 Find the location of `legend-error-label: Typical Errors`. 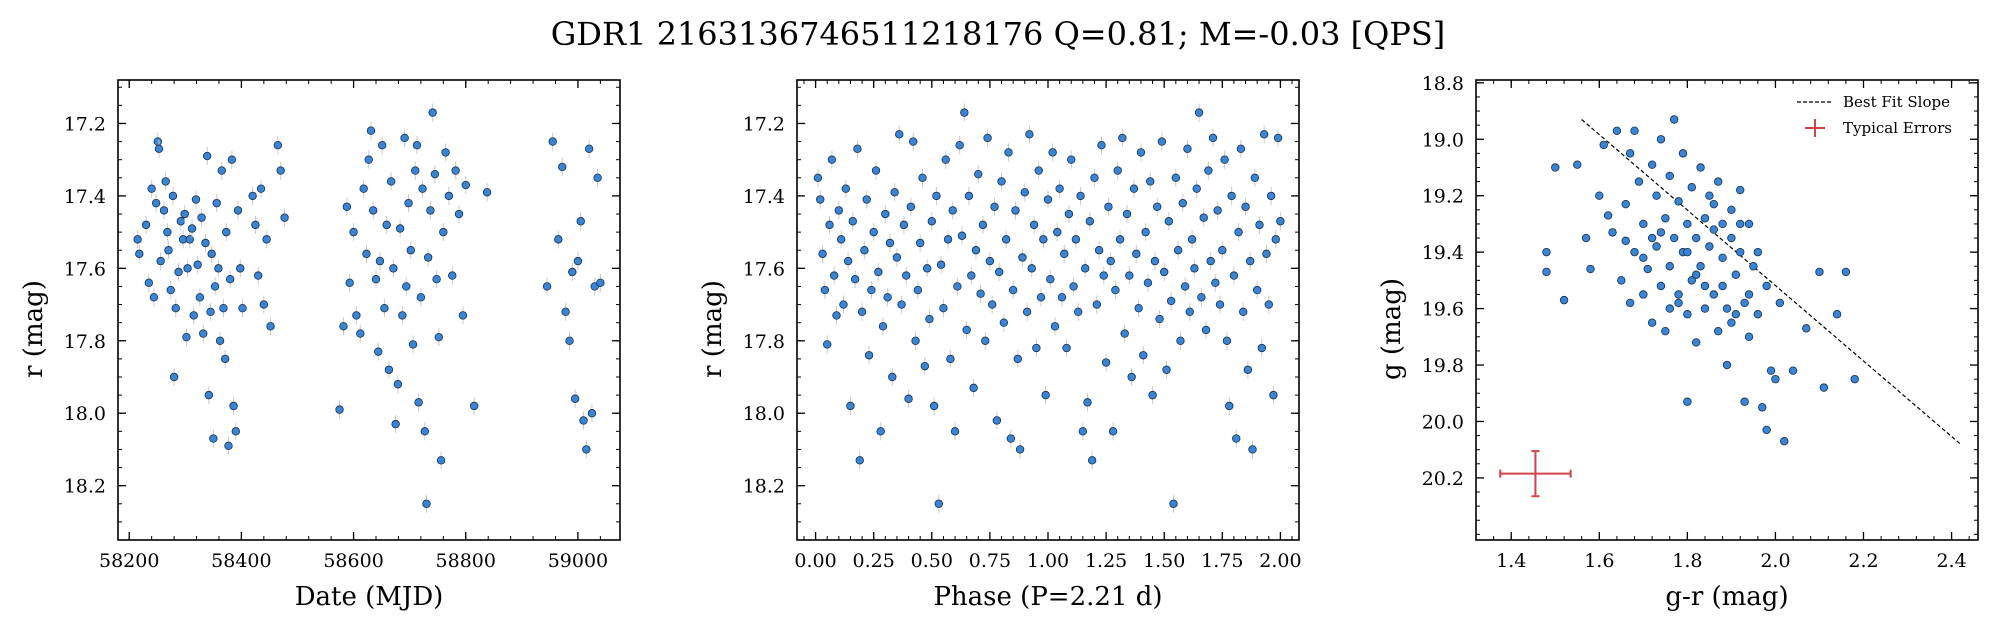

legend-error-label: Typical Errors is located at coordinates (1897, 128).